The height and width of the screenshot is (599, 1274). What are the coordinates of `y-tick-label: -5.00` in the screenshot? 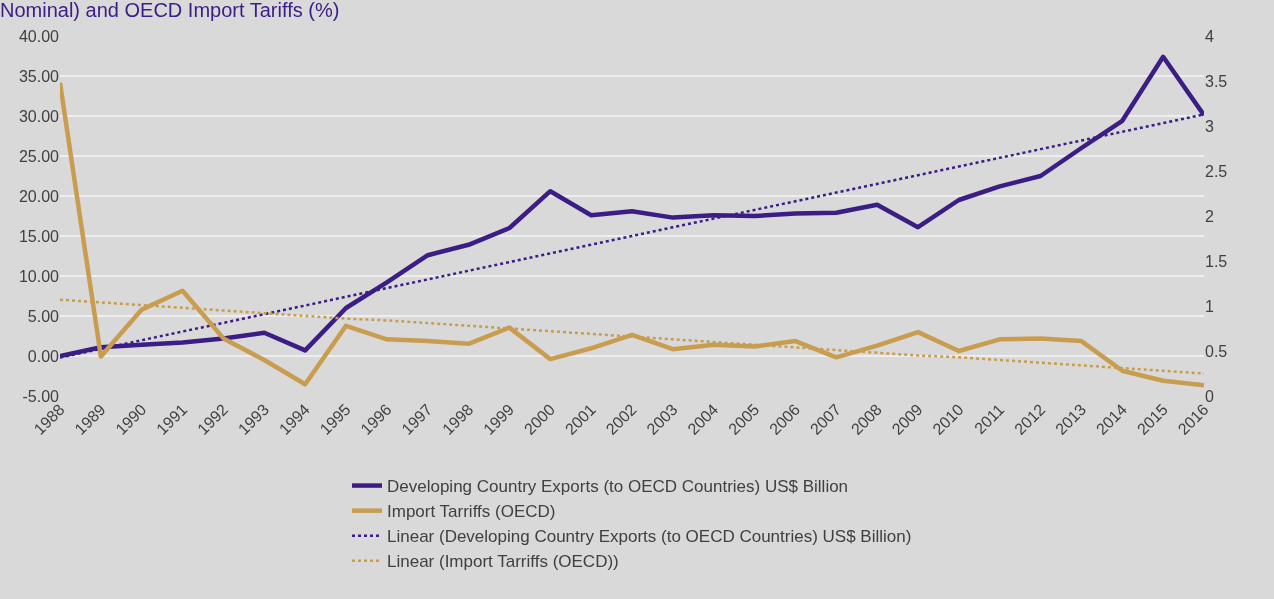 It's located at (41, 396).